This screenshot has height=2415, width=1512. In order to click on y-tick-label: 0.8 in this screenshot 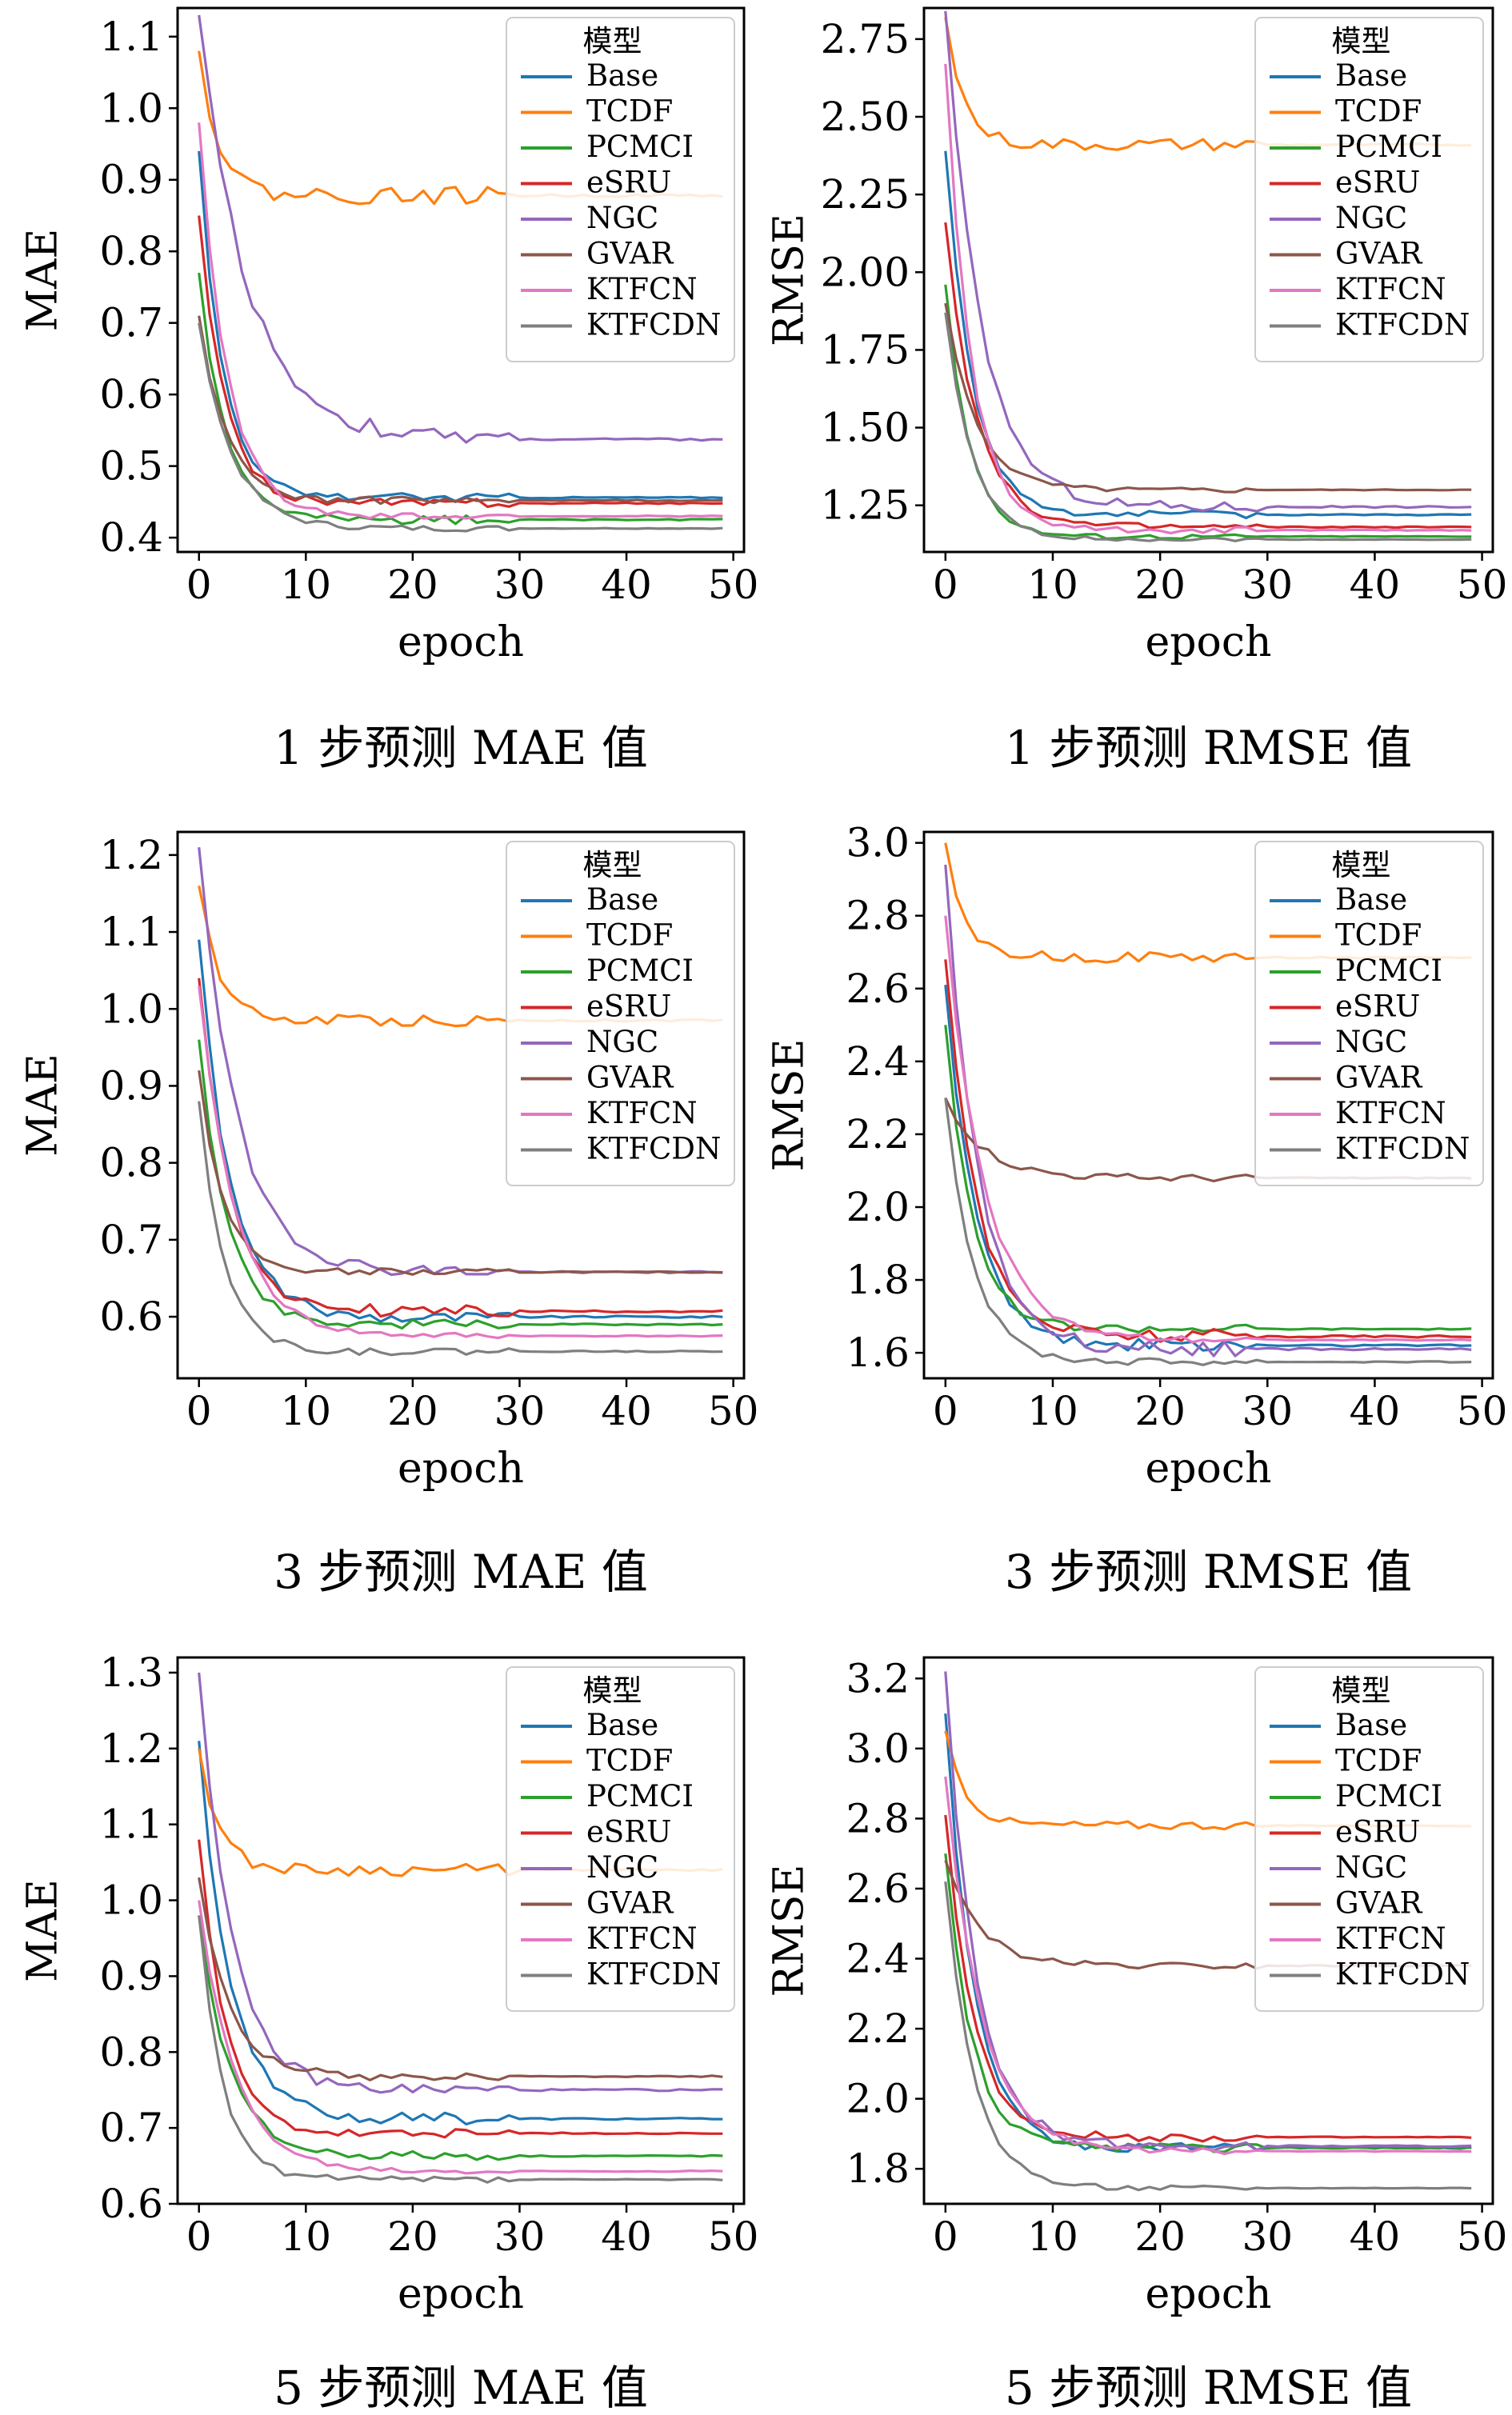, I will do `click(131, 2052)`.